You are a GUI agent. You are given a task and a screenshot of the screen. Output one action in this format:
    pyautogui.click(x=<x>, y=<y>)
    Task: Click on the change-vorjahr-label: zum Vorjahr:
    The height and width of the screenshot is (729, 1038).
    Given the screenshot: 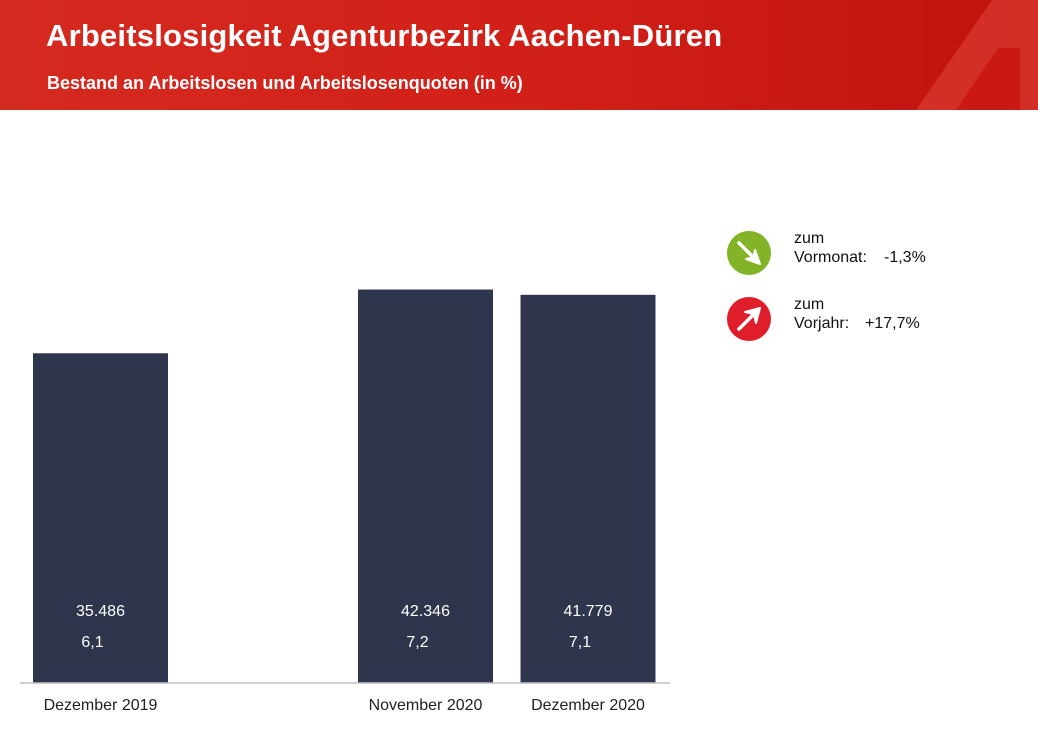 What is the action you would take?
    pyautogui.click(x=821, y=314)
    